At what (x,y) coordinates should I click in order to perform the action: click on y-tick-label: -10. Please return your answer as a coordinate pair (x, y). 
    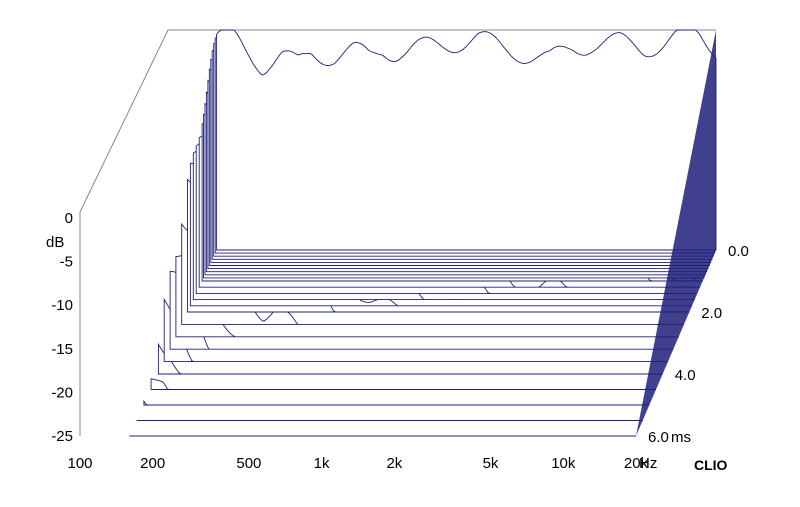
    Looking at the image, I should click on (62, 305).